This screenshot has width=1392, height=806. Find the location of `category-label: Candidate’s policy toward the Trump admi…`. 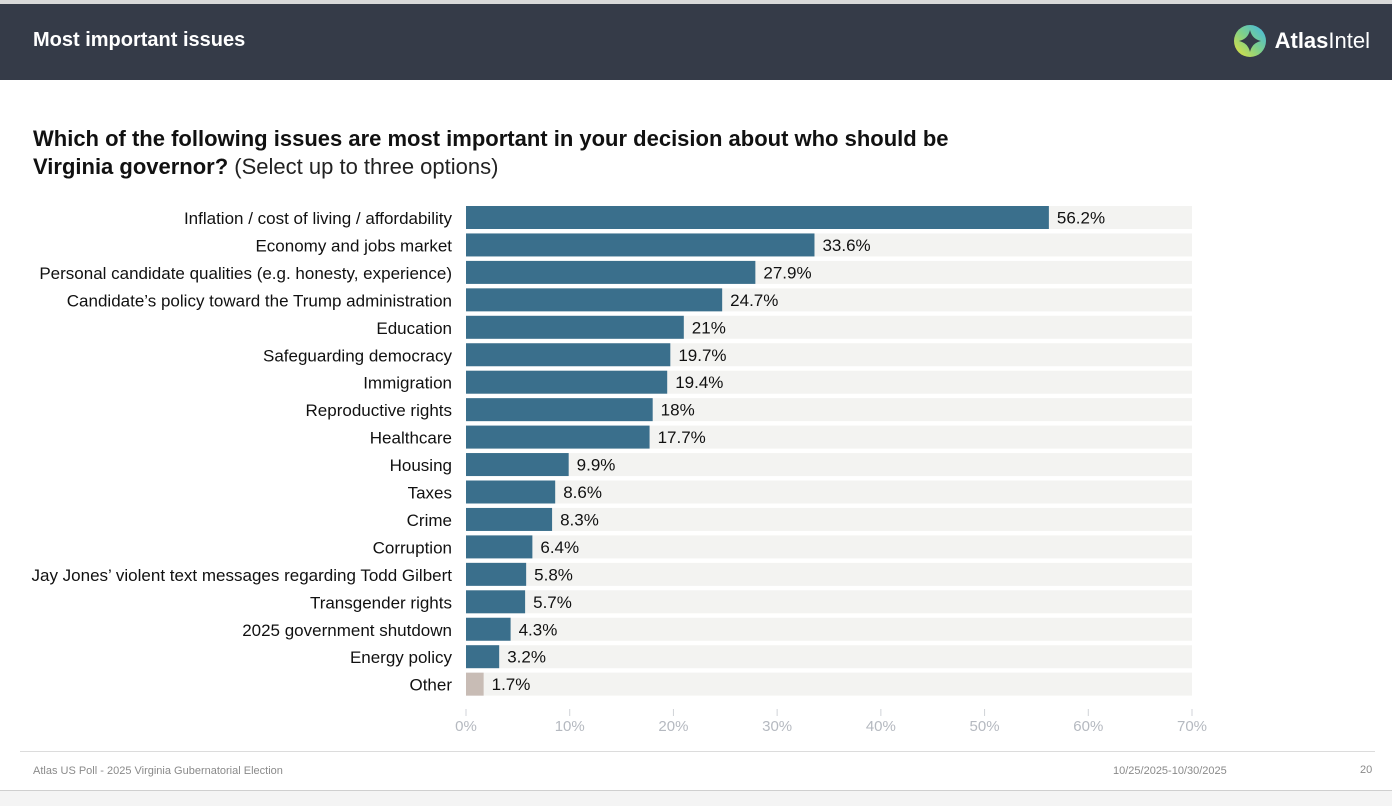

category-label: Candidate’s policy toward the Trump admi… is located at coordinates (259, 300).